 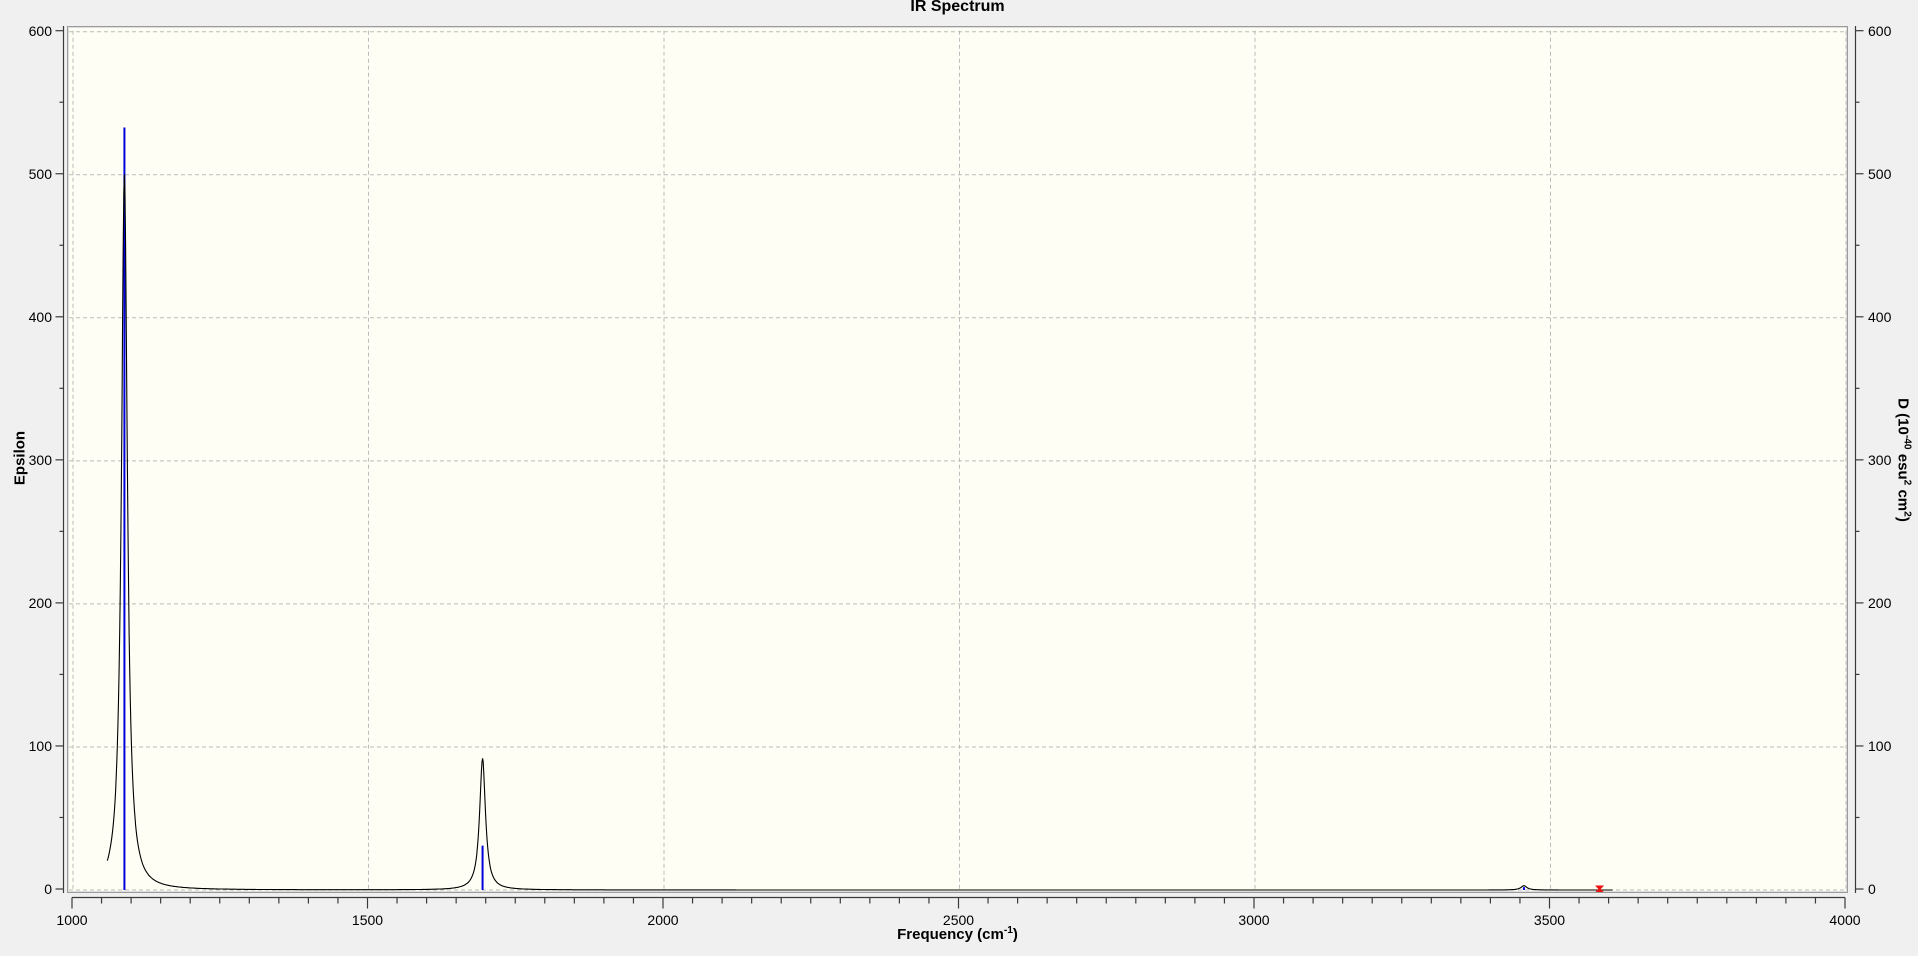 What do you see at coordinates (40, 173) in the screenshot?
I see `y-left-tick-label: 500` at bounding box center [40, 173].